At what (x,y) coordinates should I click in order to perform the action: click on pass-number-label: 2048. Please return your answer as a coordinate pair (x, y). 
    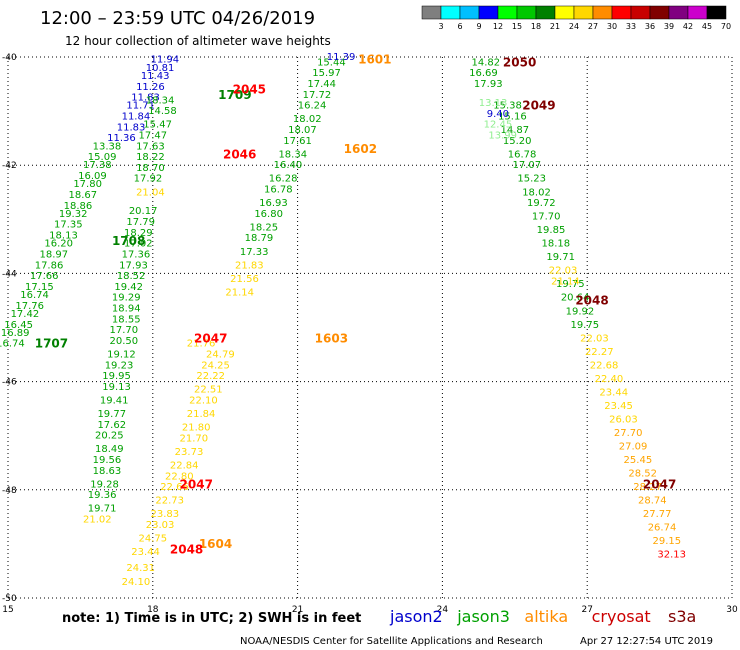
    Looking at the image, I should click on (186, 549).